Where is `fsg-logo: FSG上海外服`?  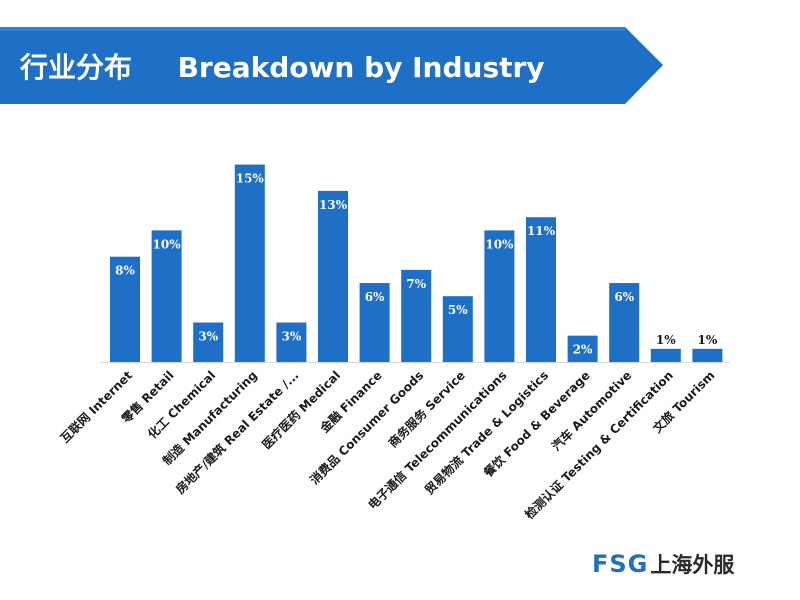
fsg-logo: FSG上海外服 is located at coordinates (663, 564).